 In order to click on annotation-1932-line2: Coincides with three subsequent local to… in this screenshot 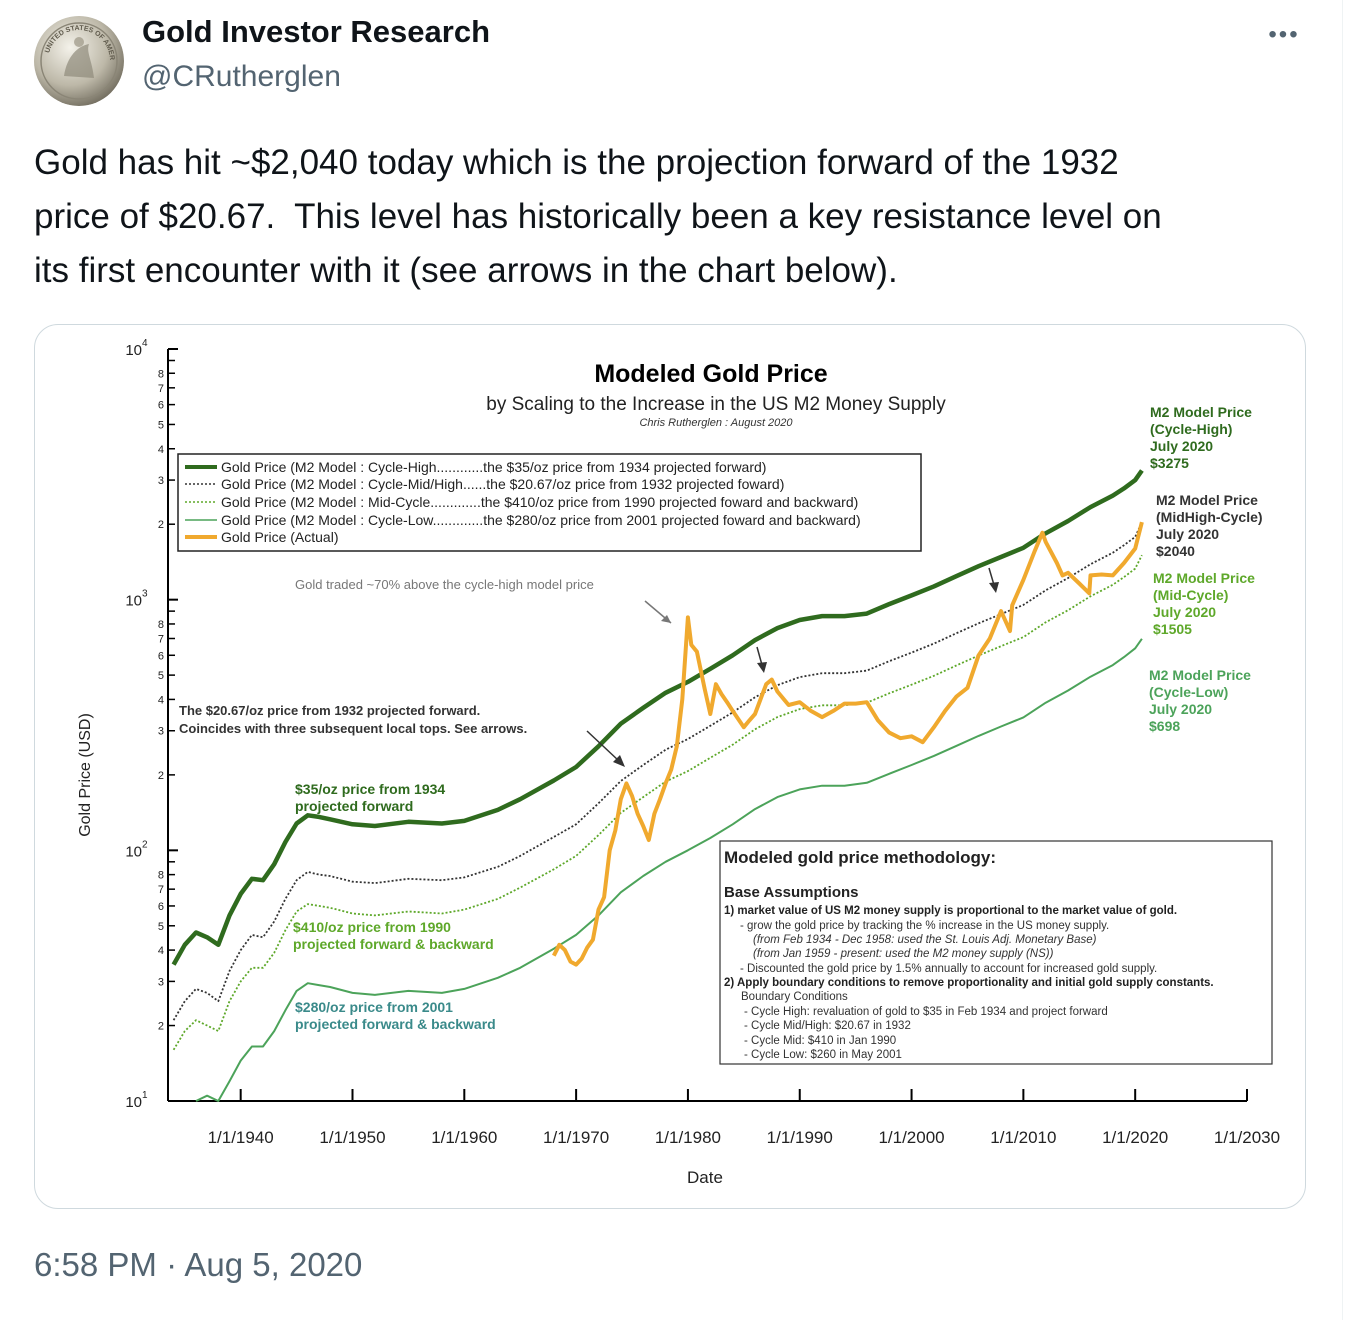, I will do `click(353, 728)`.